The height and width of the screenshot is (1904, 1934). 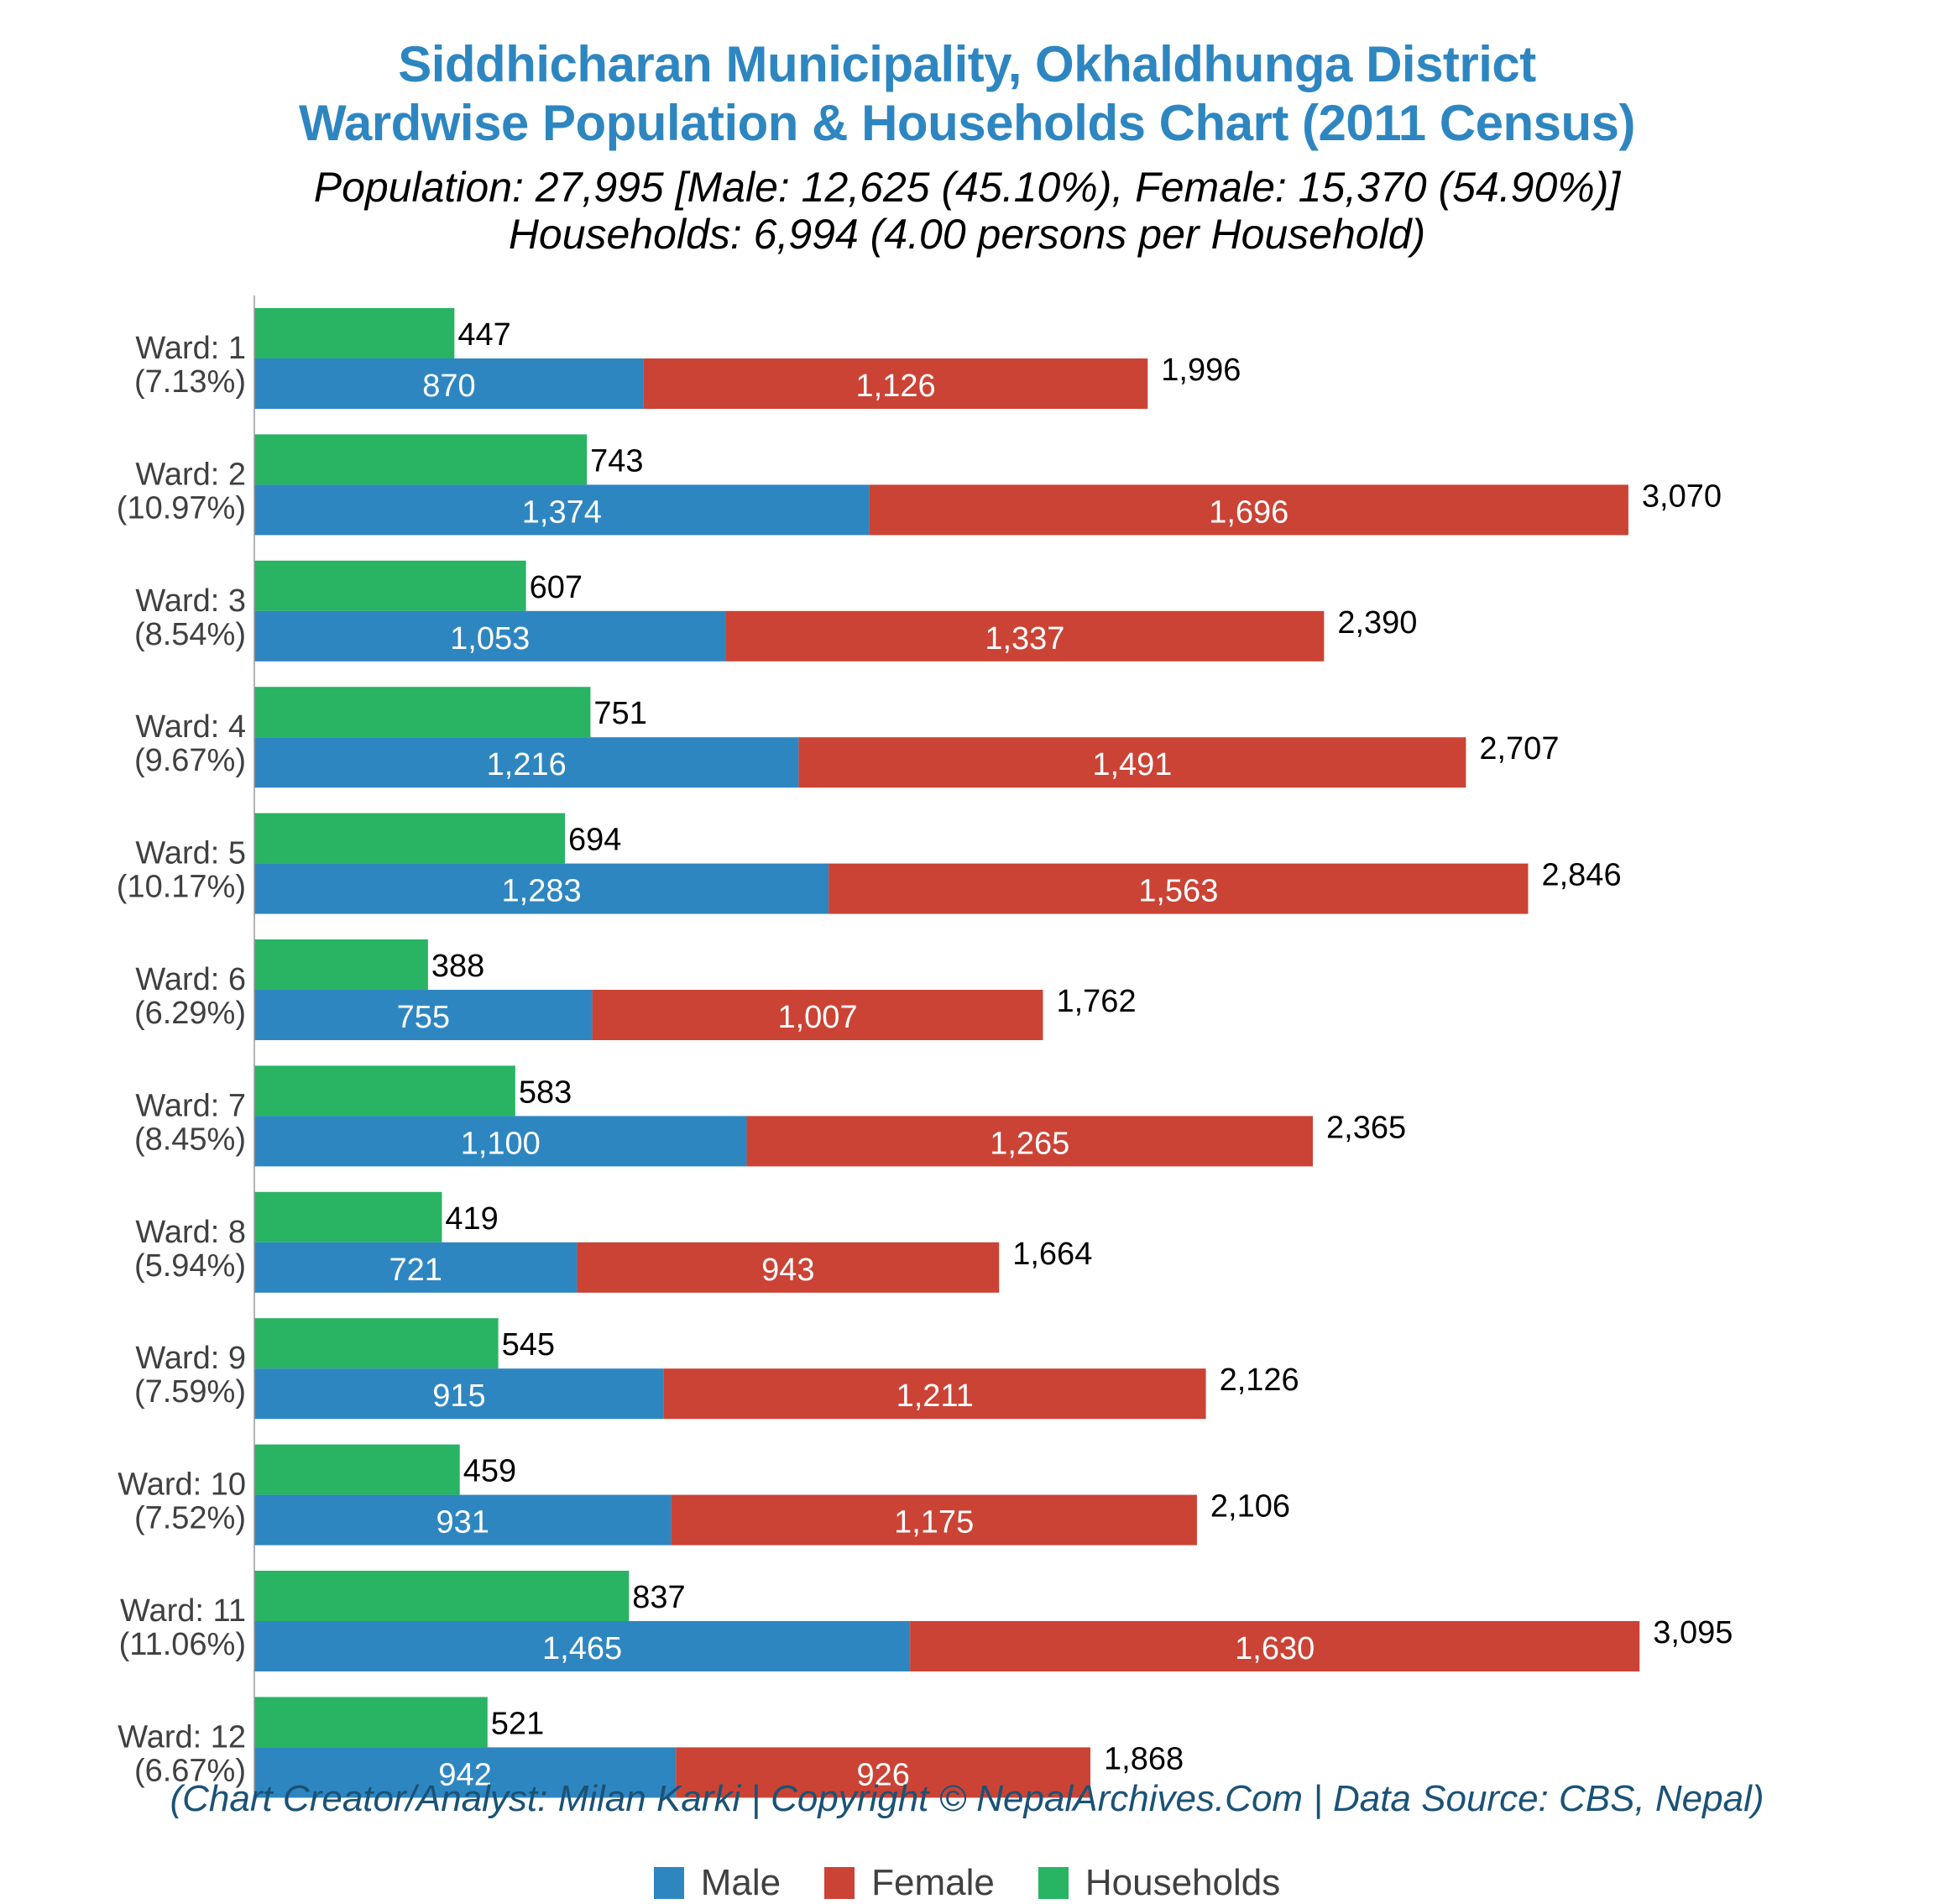 I want to click on legend-swatch-households, so click(x=1053, y=1883).